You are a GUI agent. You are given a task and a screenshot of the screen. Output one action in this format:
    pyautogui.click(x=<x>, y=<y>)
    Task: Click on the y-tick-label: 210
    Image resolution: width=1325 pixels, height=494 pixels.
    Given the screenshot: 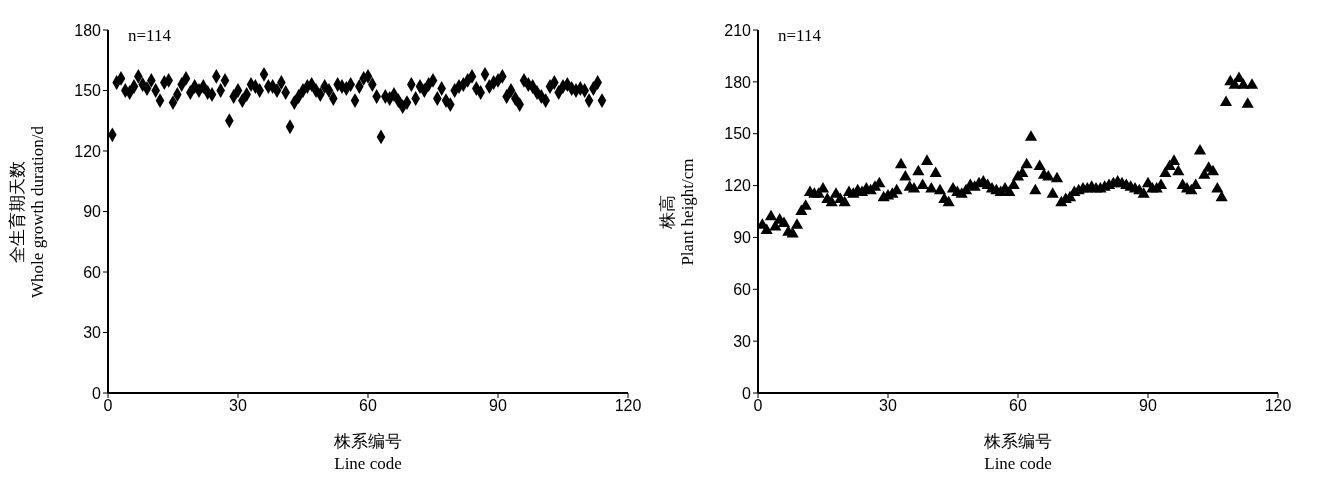 What is the action you would take?
    pyautogui.click(x=738, y=30)
    